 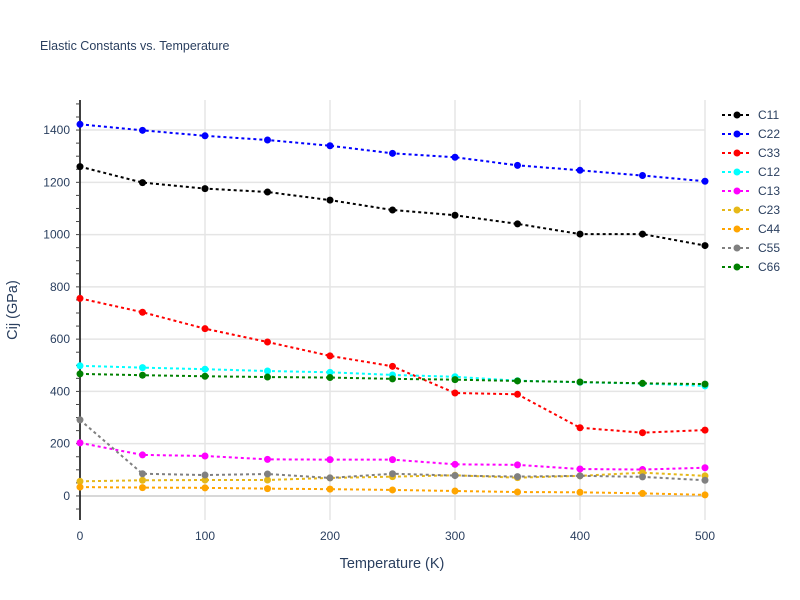 I want to click on series-C13, so click(x=392, y=456).